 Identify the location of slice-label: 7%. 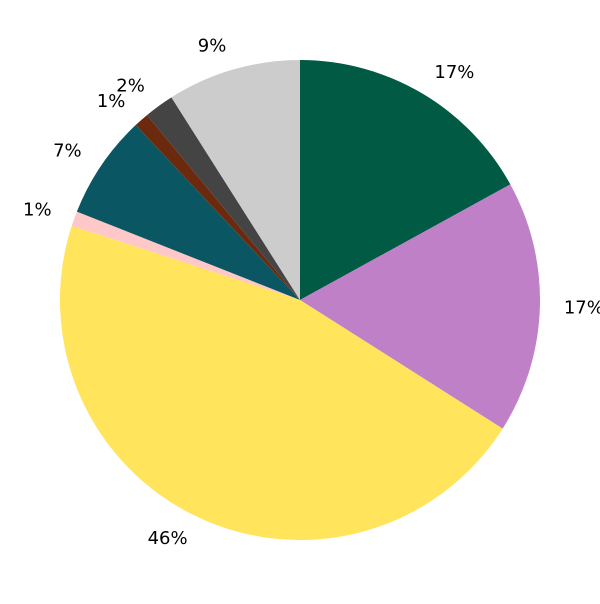
(67, 151).